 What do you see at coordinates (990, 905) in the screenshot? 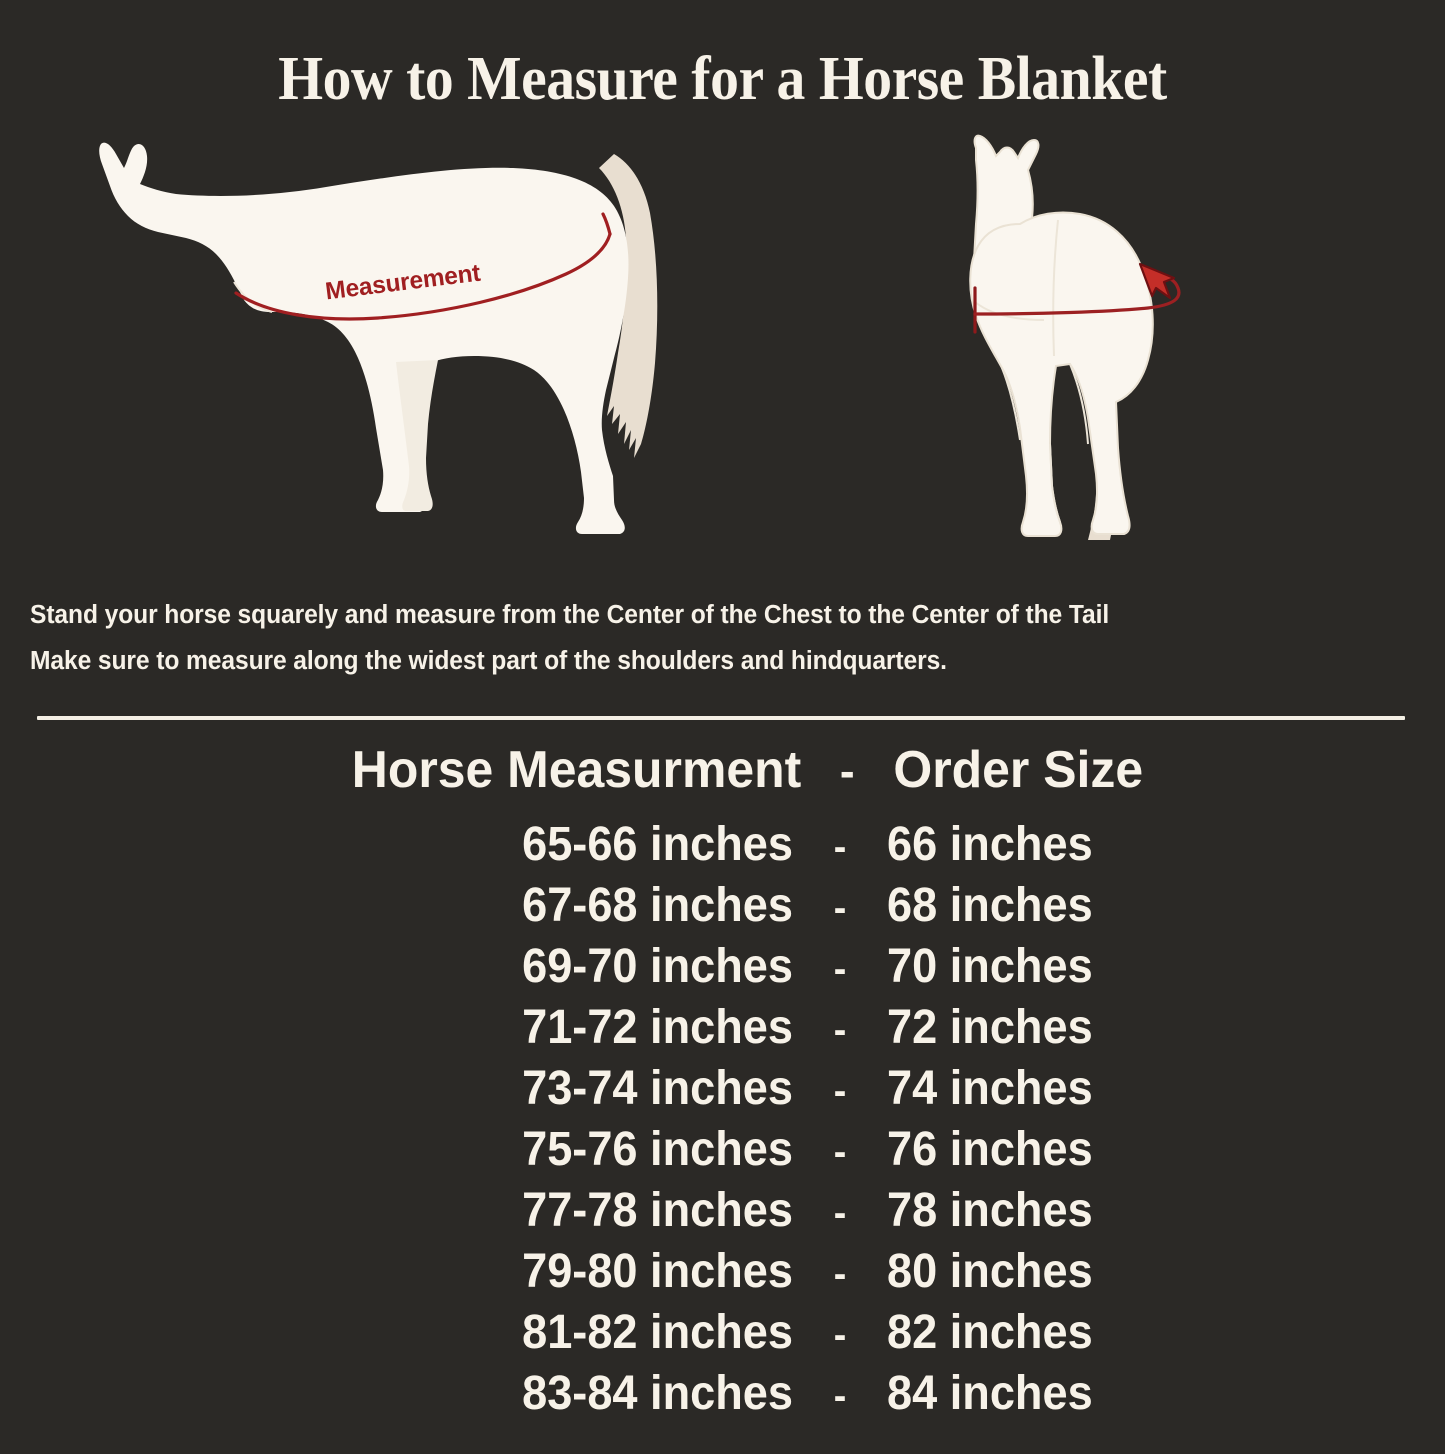
I see `cell-order-size: 68 inches` at bounding box center [990, 905].